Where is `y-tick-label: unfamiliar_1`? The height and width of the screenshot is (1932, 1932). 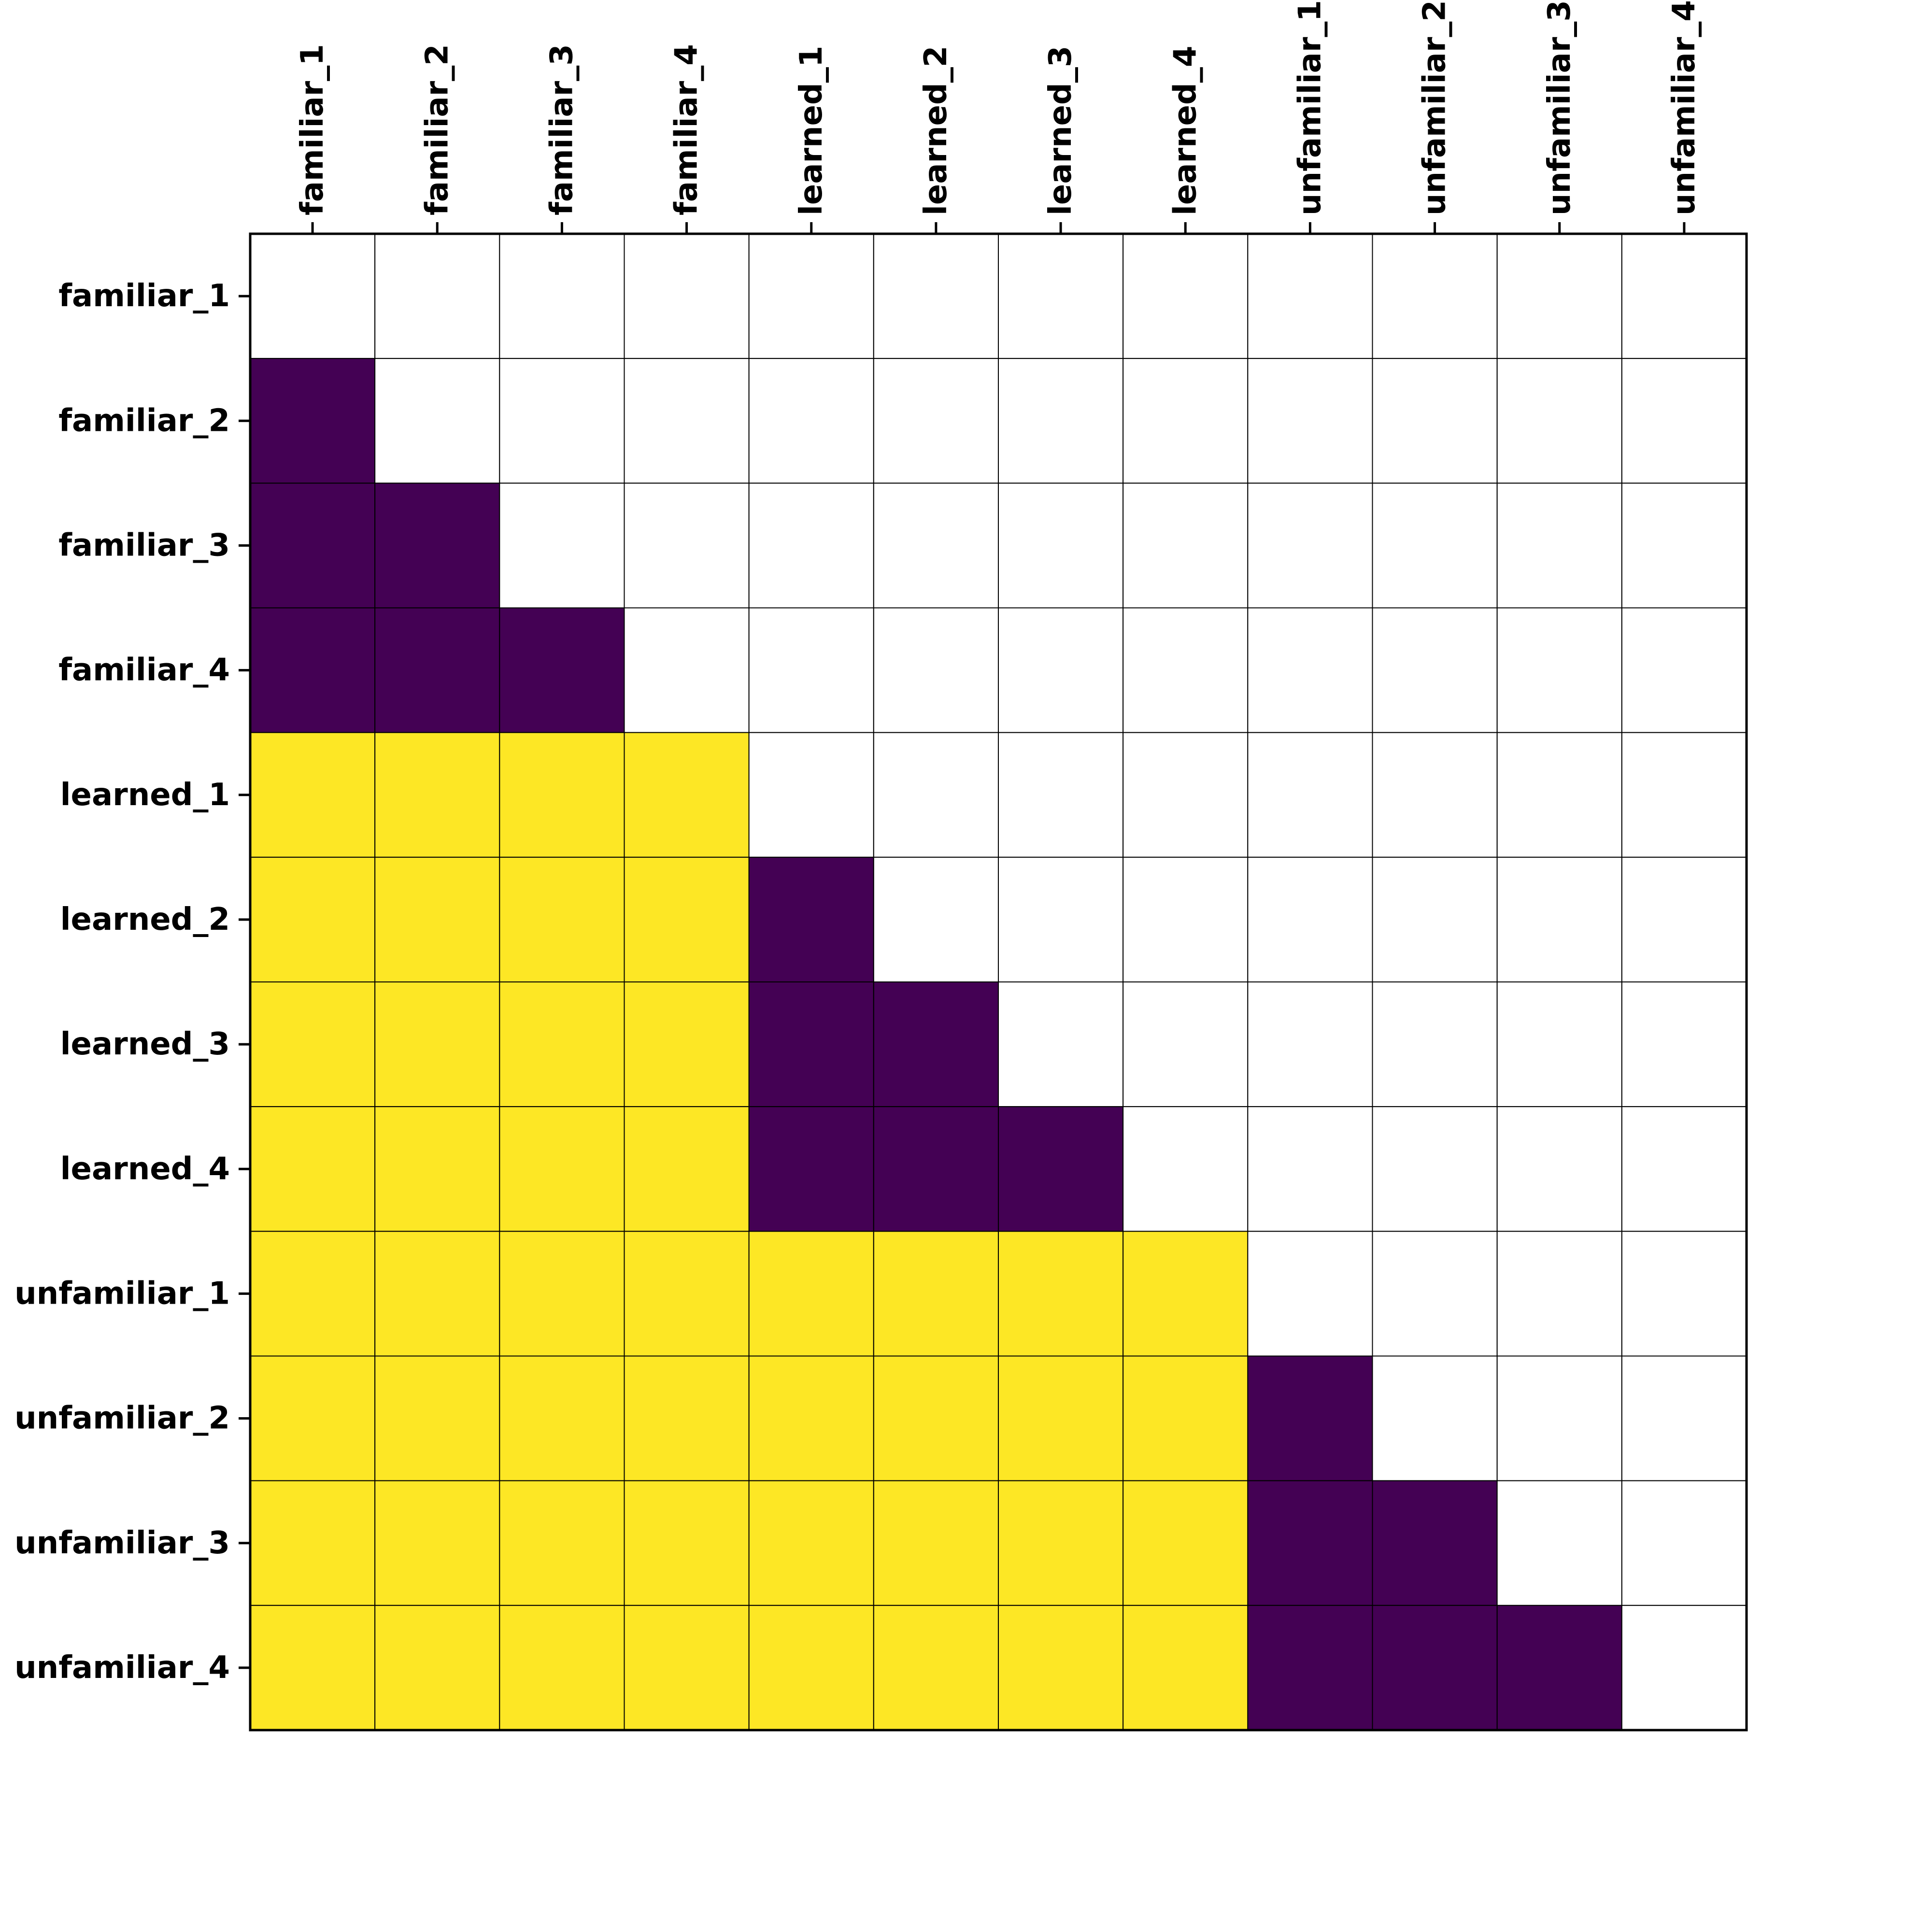 y-tick-label: unfamiliar_1 is located at coordinates (122, 1293).